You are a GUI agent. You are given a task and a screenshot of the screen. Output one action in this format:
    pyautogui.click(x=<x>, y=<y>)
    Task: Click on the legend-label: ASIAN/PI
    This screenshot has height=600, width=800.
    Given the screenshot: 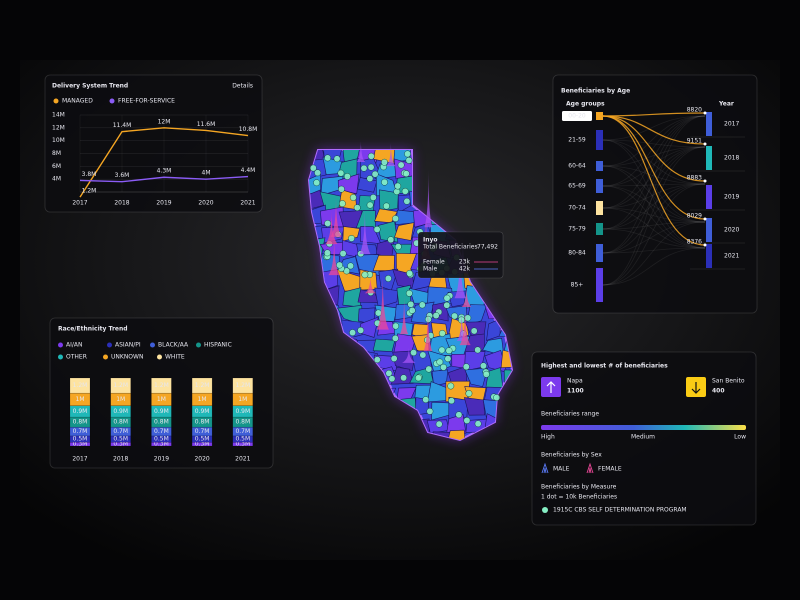 What is the action you would take?
    pyautogui.click(x=128, y=345)
    